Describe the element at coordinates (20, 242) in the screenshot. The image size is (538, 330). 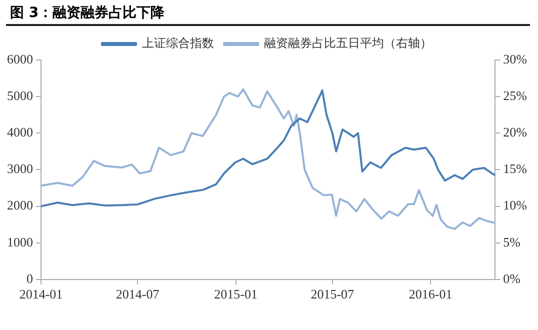
I see `y-tick-label: 1000` at that location.